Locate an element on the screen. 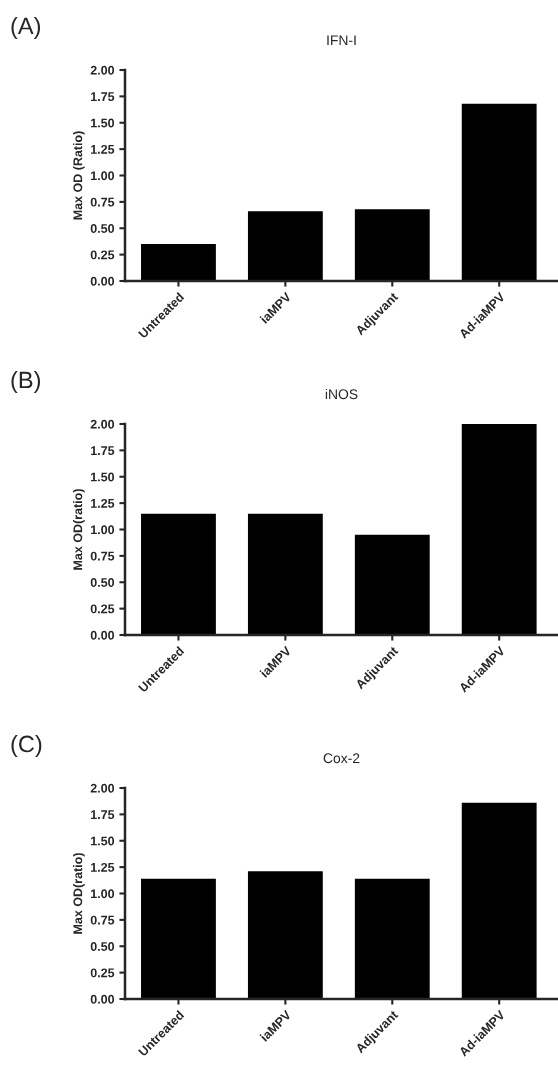  text: (A) is located at coordinates (26, 28).